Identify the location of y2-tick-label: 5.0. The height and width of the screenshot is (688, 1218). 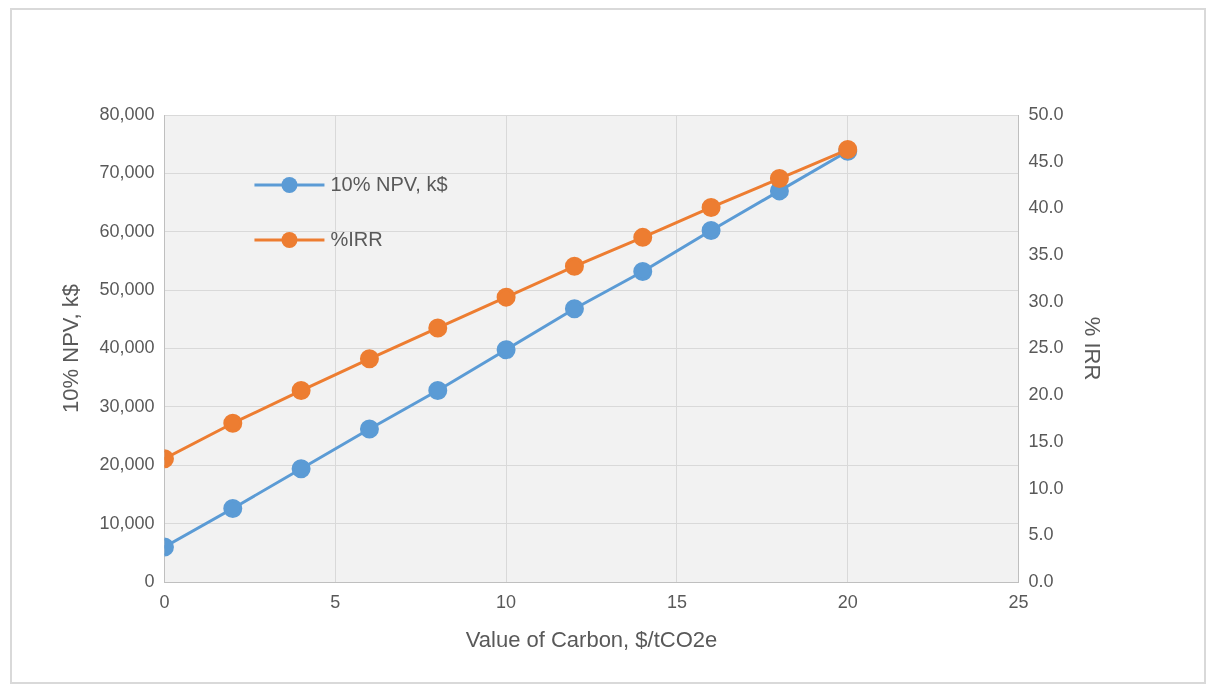
(1041, 534).